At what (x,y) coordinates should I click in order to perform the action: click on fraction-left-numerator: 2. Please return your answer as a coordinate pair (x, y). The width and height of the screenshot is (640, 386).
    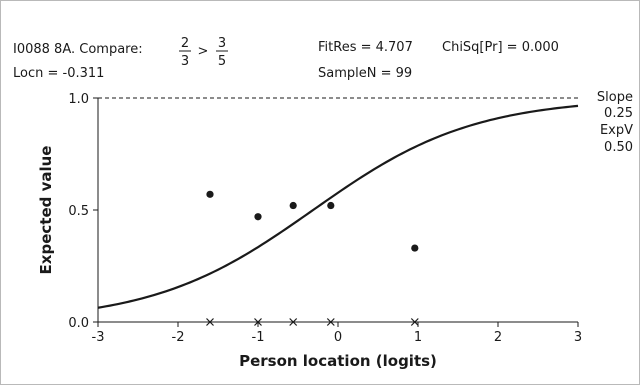
    Looking at the image, I should click on (185, 43).